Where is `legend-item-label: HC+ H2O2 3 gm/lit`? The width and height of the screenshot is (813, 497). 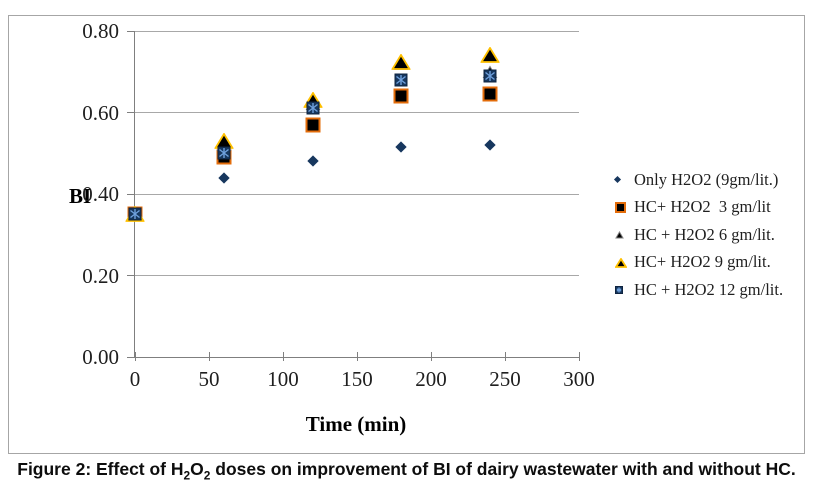
legend-item-label: HC+ H2O2 3 gm/lit is located at coordinates (702, 207).